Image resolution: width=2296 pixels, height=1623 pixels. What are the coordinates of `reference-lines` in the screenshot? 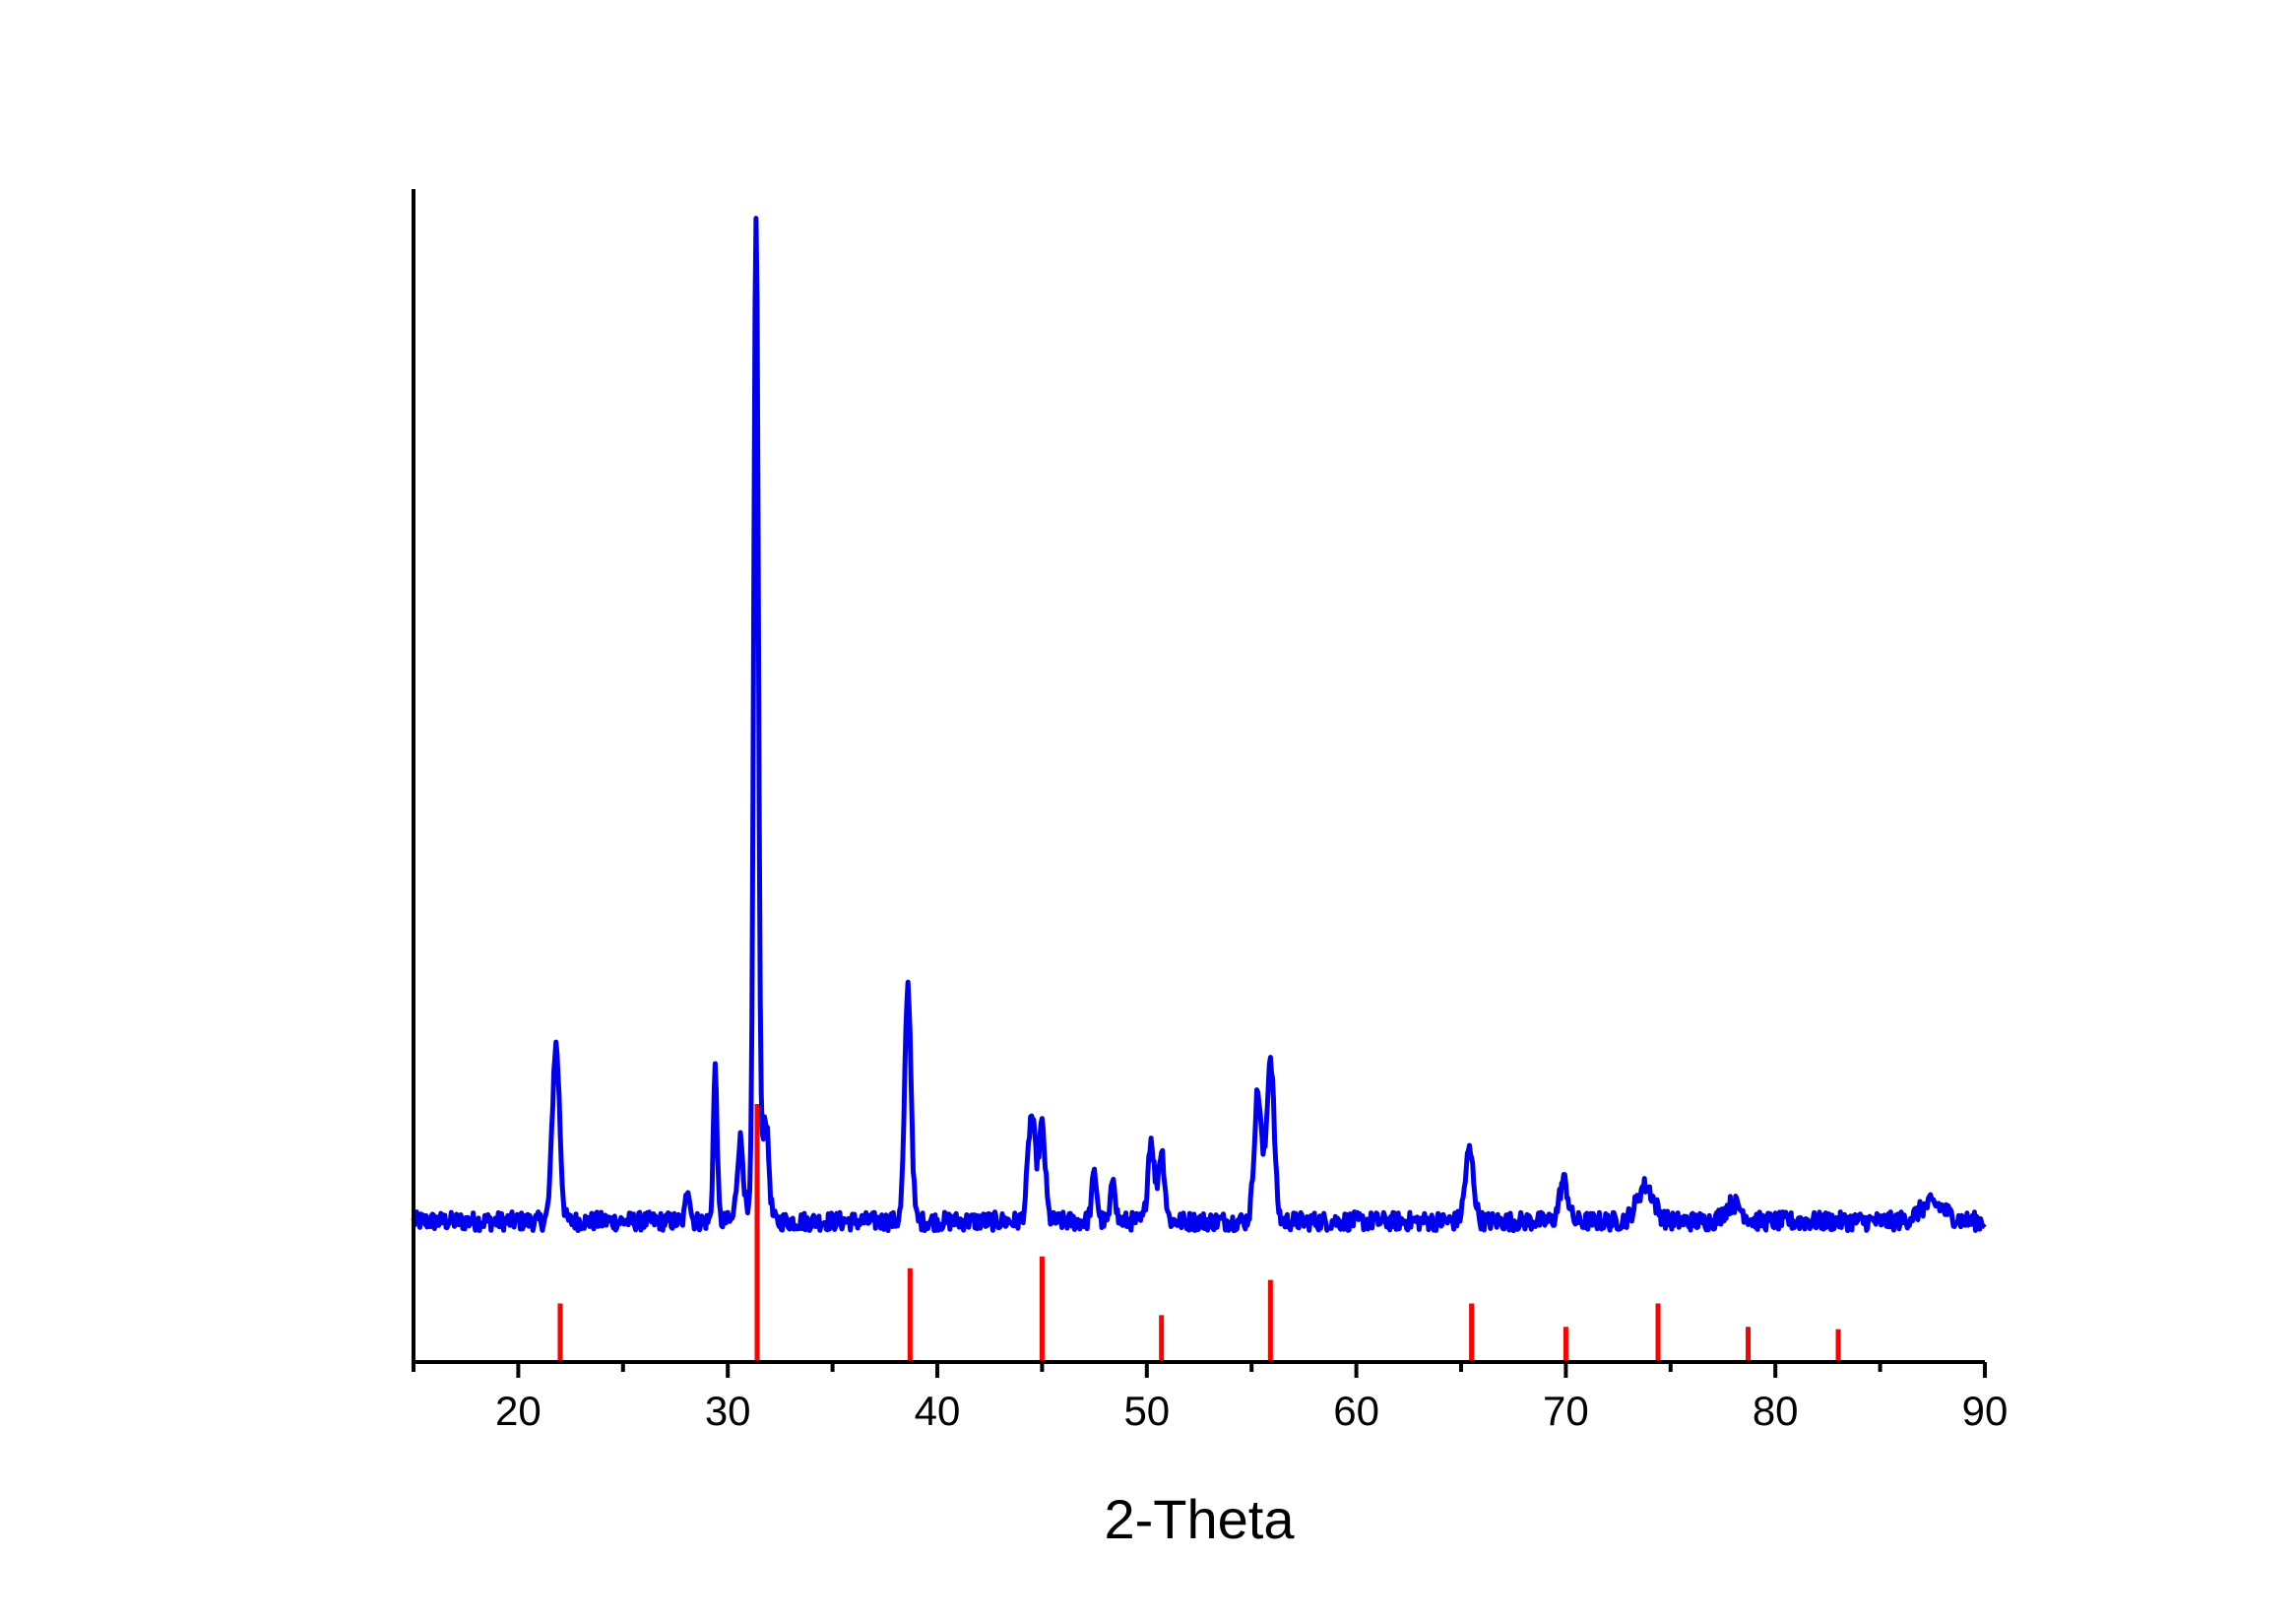 It's located at (1199, 1232).